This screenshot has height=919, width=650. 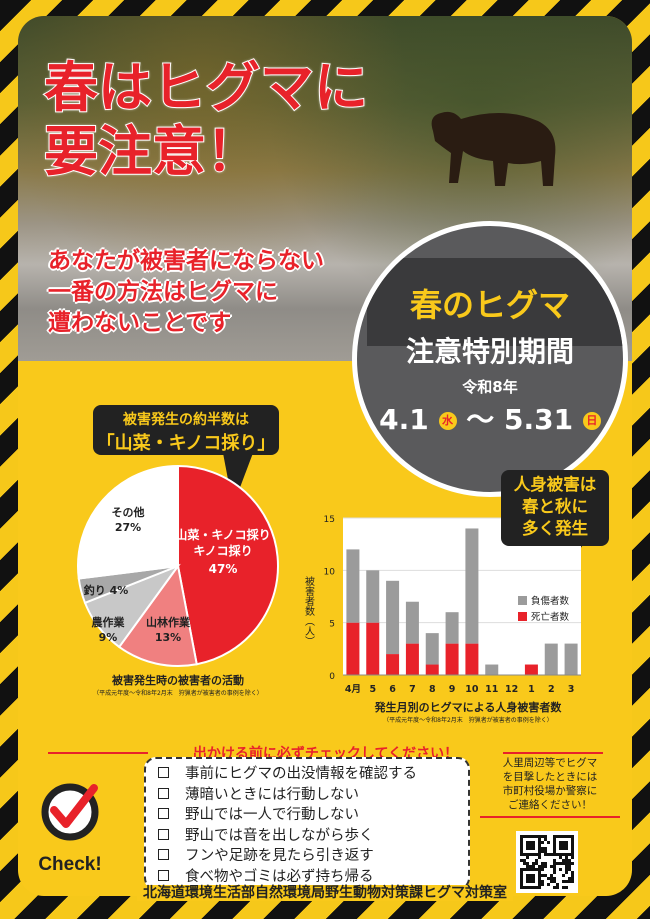 I want to click on x-tick-label: 11, so click(x=491, y=689).